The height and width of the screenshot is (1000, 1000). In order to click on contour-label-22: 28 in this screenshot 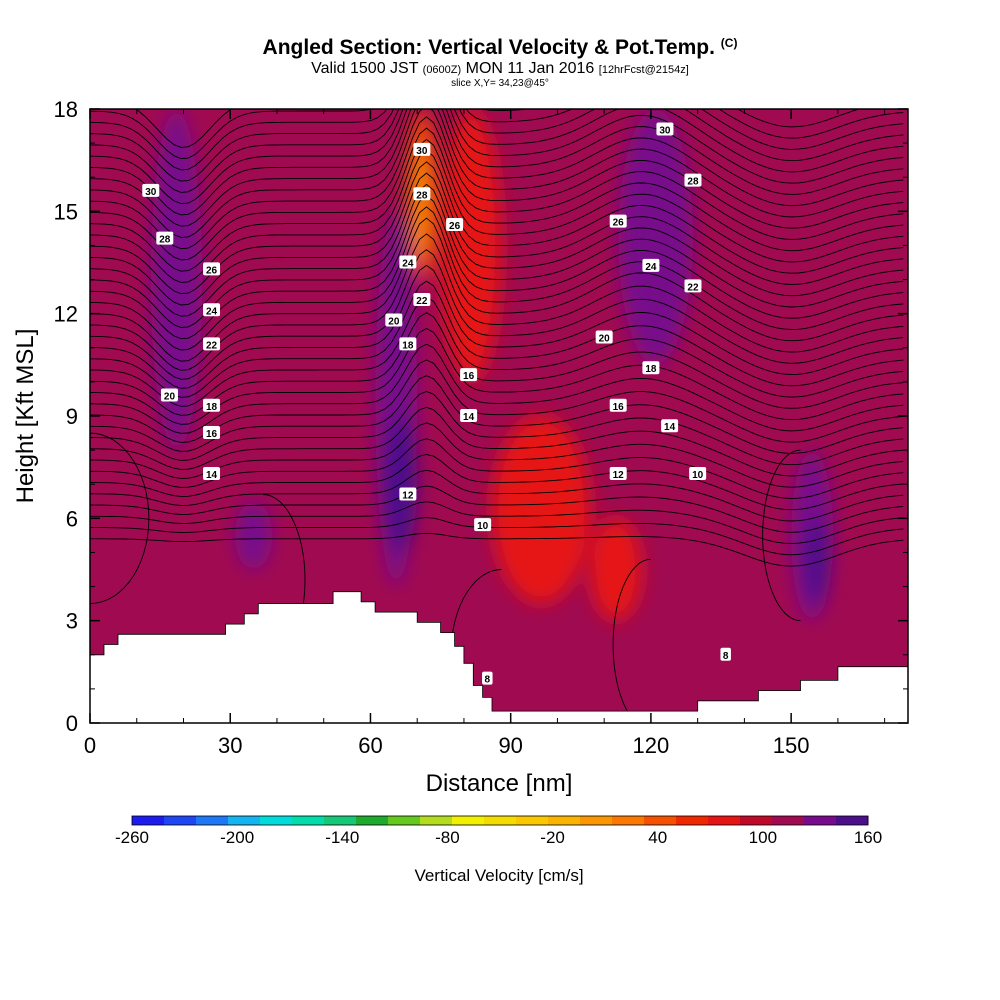, I will do `click(693, 180)`.